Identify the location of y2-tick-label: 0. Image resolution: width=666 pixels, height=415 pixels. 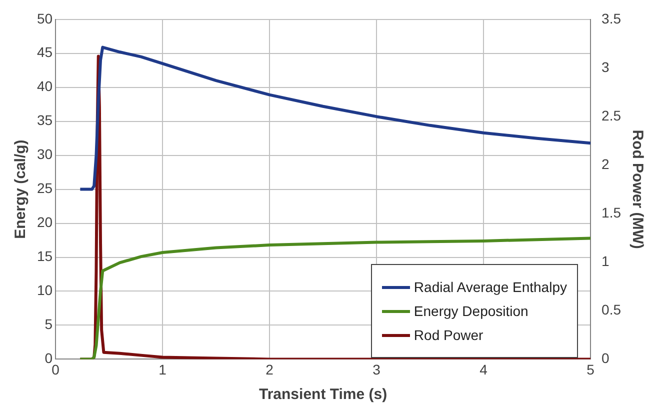
(606, 358).